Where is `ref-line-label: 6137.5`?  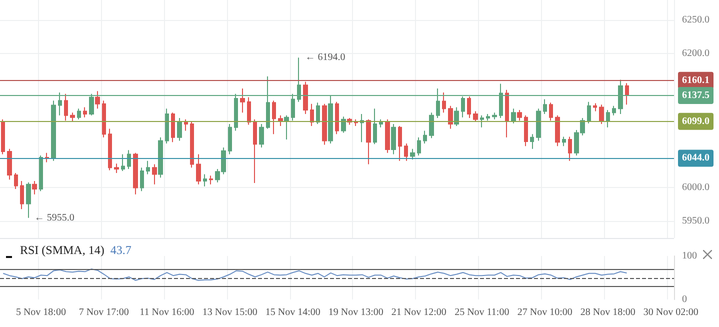 ref-line-label: 6137.5 is located at coordinates (696, 96).